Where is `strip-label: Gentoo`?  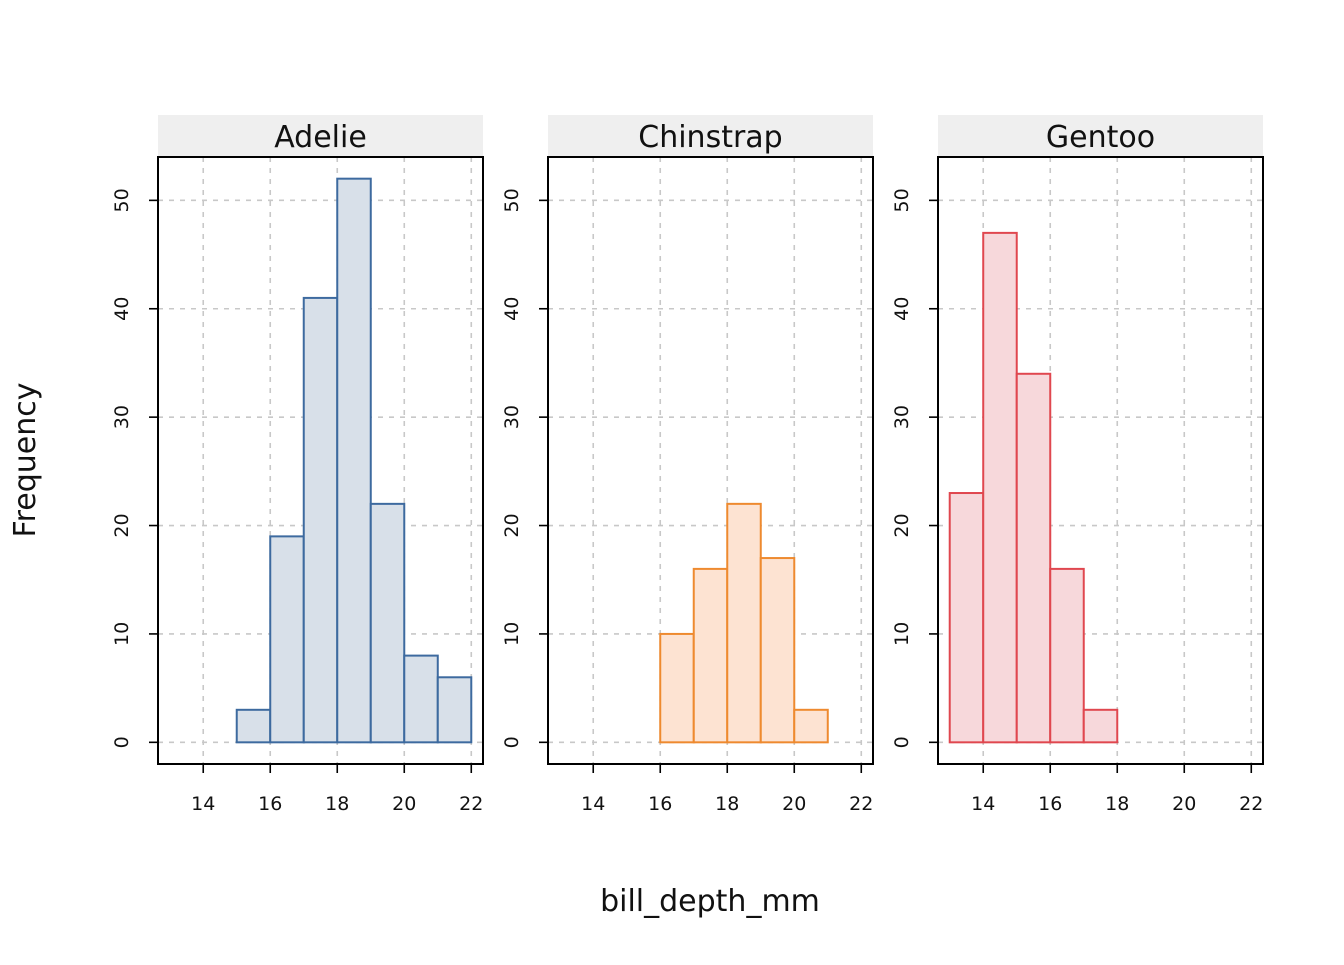 strip-label: Gentoo is located at coordinates (1100, 137).